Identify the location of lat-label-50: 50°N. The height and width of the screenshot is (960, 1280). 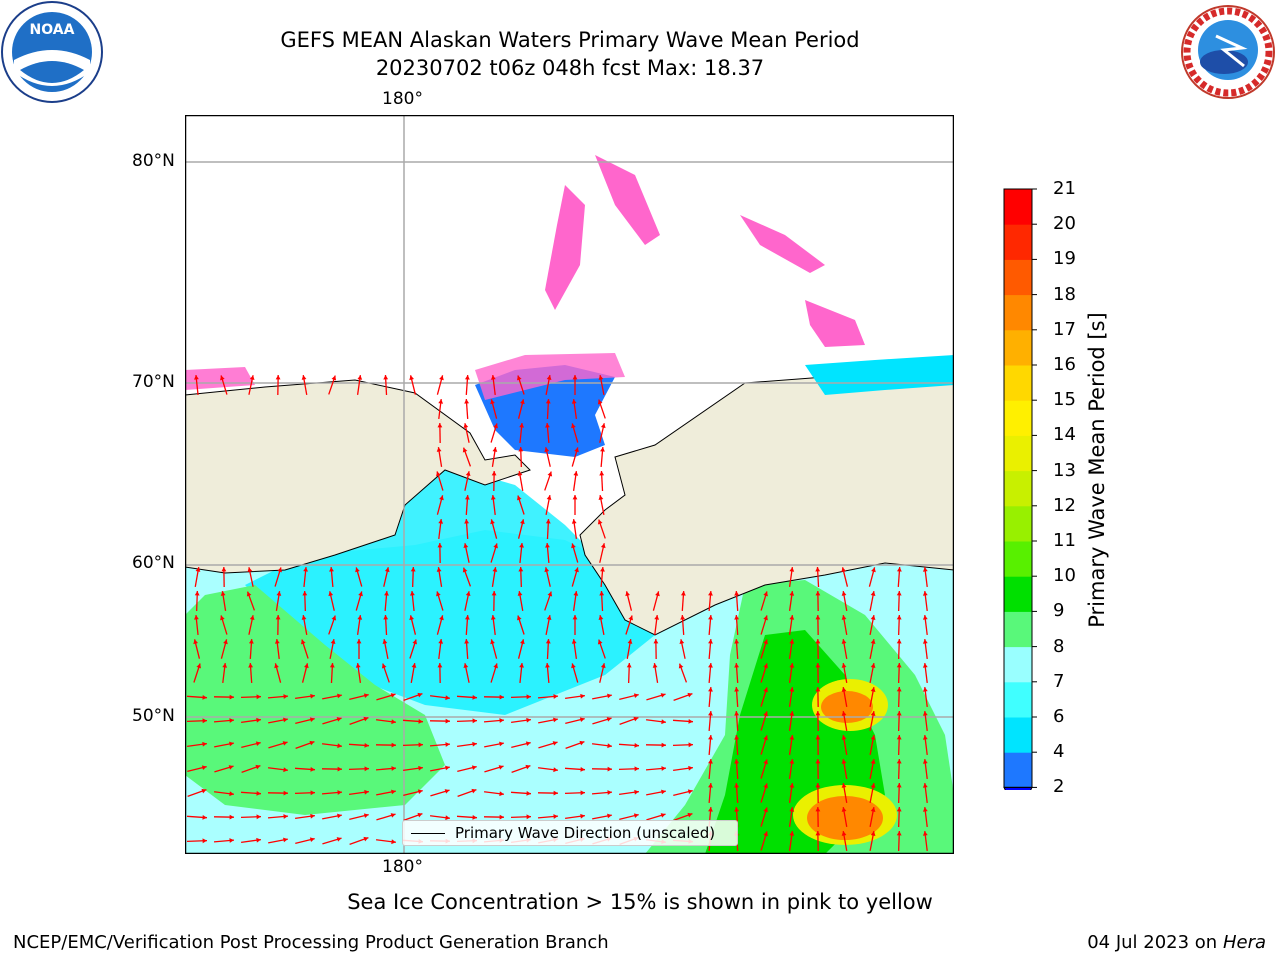
(153, 716).